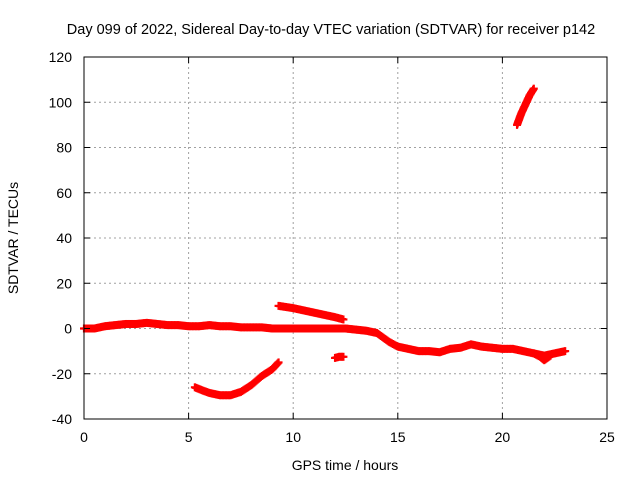 Image resolution: width=640 pixels, height=480 pixels. What do you see at coordinates (345, 465) in the screenshot?
I see `x-axis-label: GPS time / hours` at bounding box center [345, 465].